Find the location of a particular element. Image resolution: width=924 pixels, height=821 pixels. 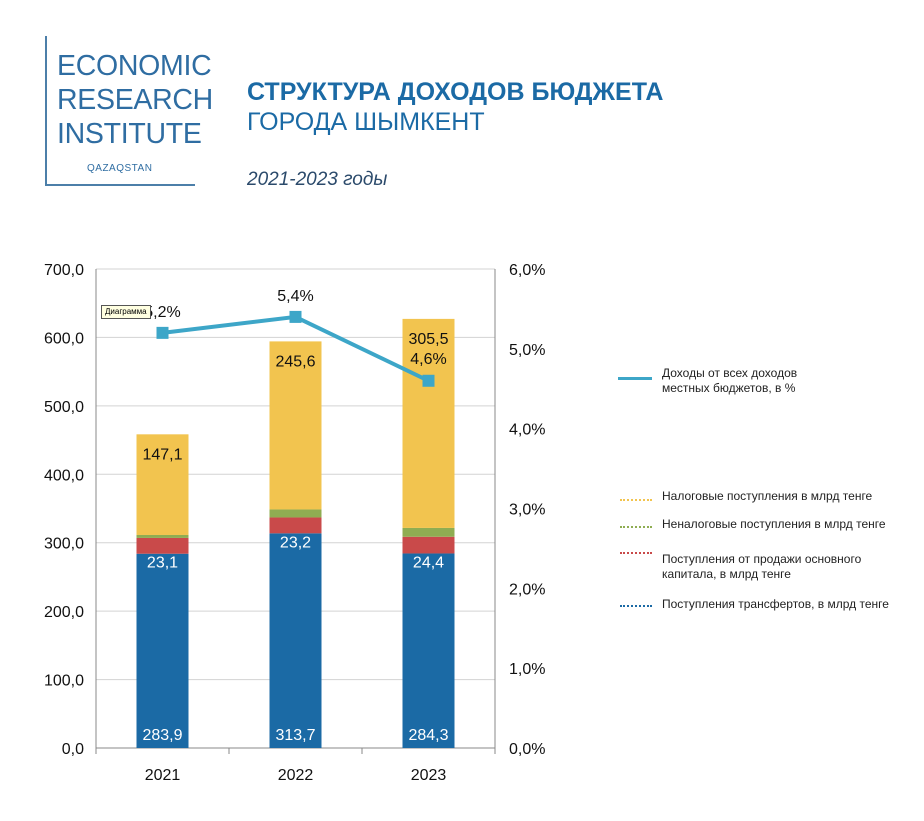

data-label-capital: 23,1 is located at coordinates (162, 563).